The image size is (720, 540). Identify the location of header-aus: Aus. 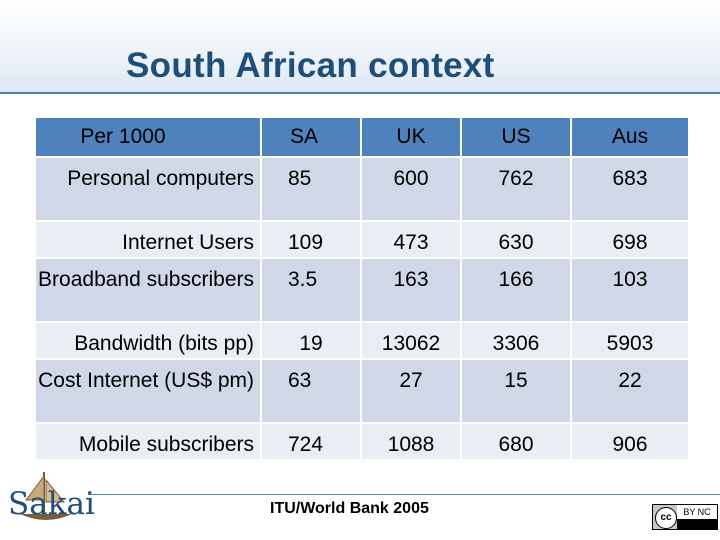
(630, 138).